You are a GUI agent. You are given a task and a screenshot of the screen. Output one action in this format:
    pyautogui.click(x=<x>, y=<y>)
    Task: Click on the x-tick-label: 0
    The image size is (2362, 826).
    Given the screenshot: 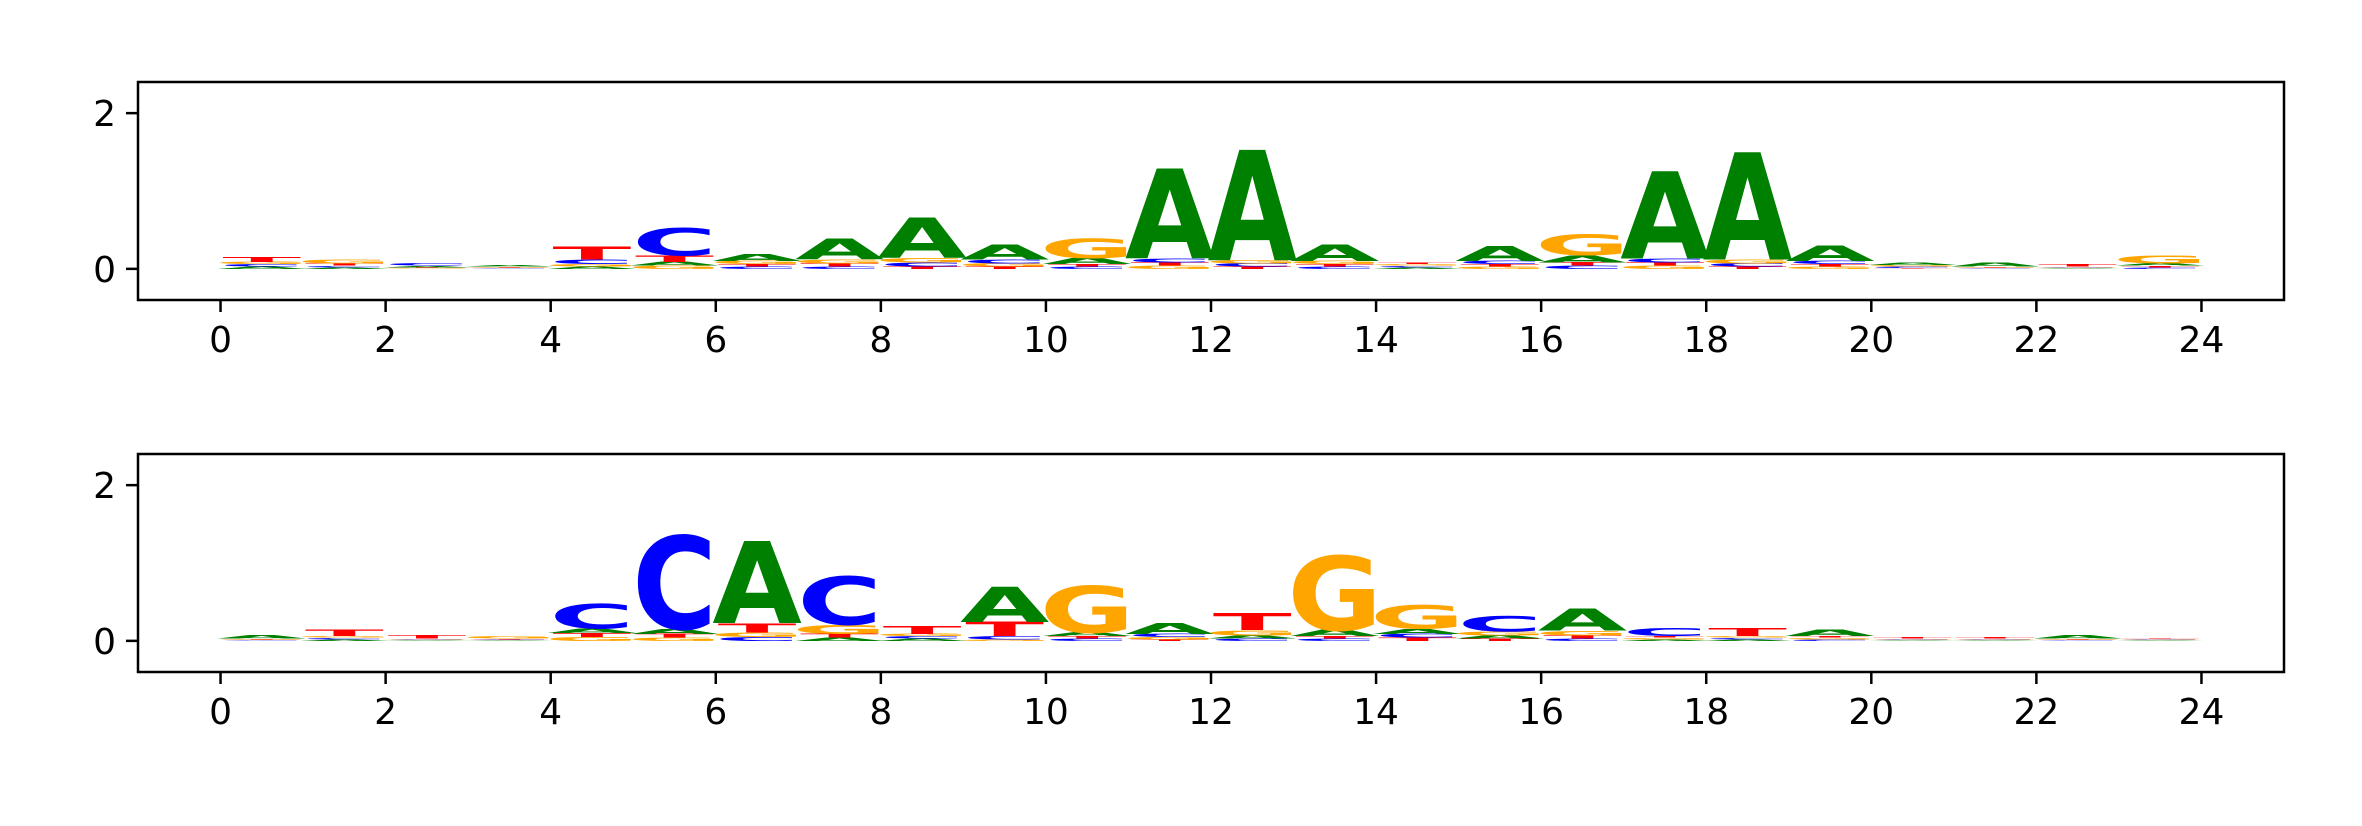 What is the action you would take?
    pyautogui.click(x=220, y=340)
    